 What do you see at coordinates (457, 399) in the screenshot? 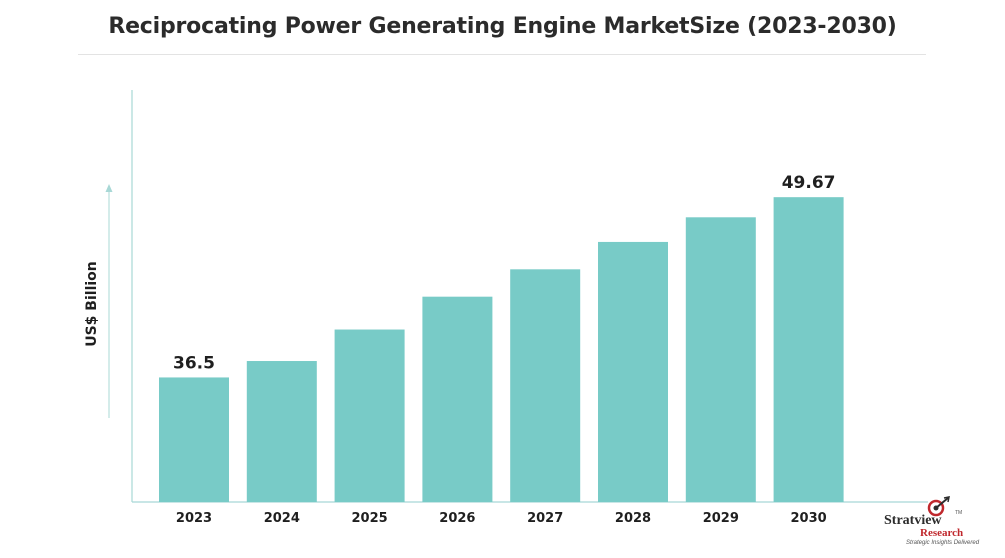
I see `bar-2026` at bounding box center [457, 399].